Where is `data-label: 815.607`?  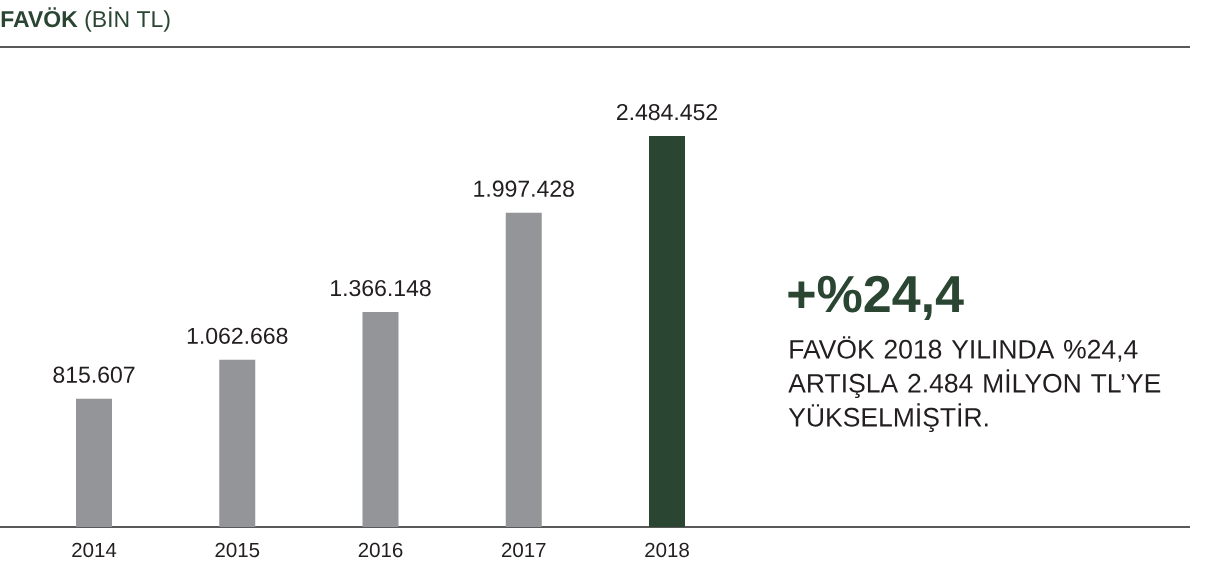 data-label: 815.607 is located at coordinates (94, 374).